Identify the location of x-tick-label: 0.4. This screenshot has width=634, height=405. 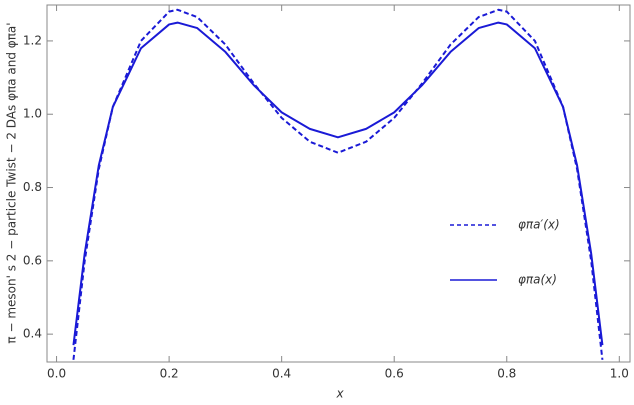
(281, 374).